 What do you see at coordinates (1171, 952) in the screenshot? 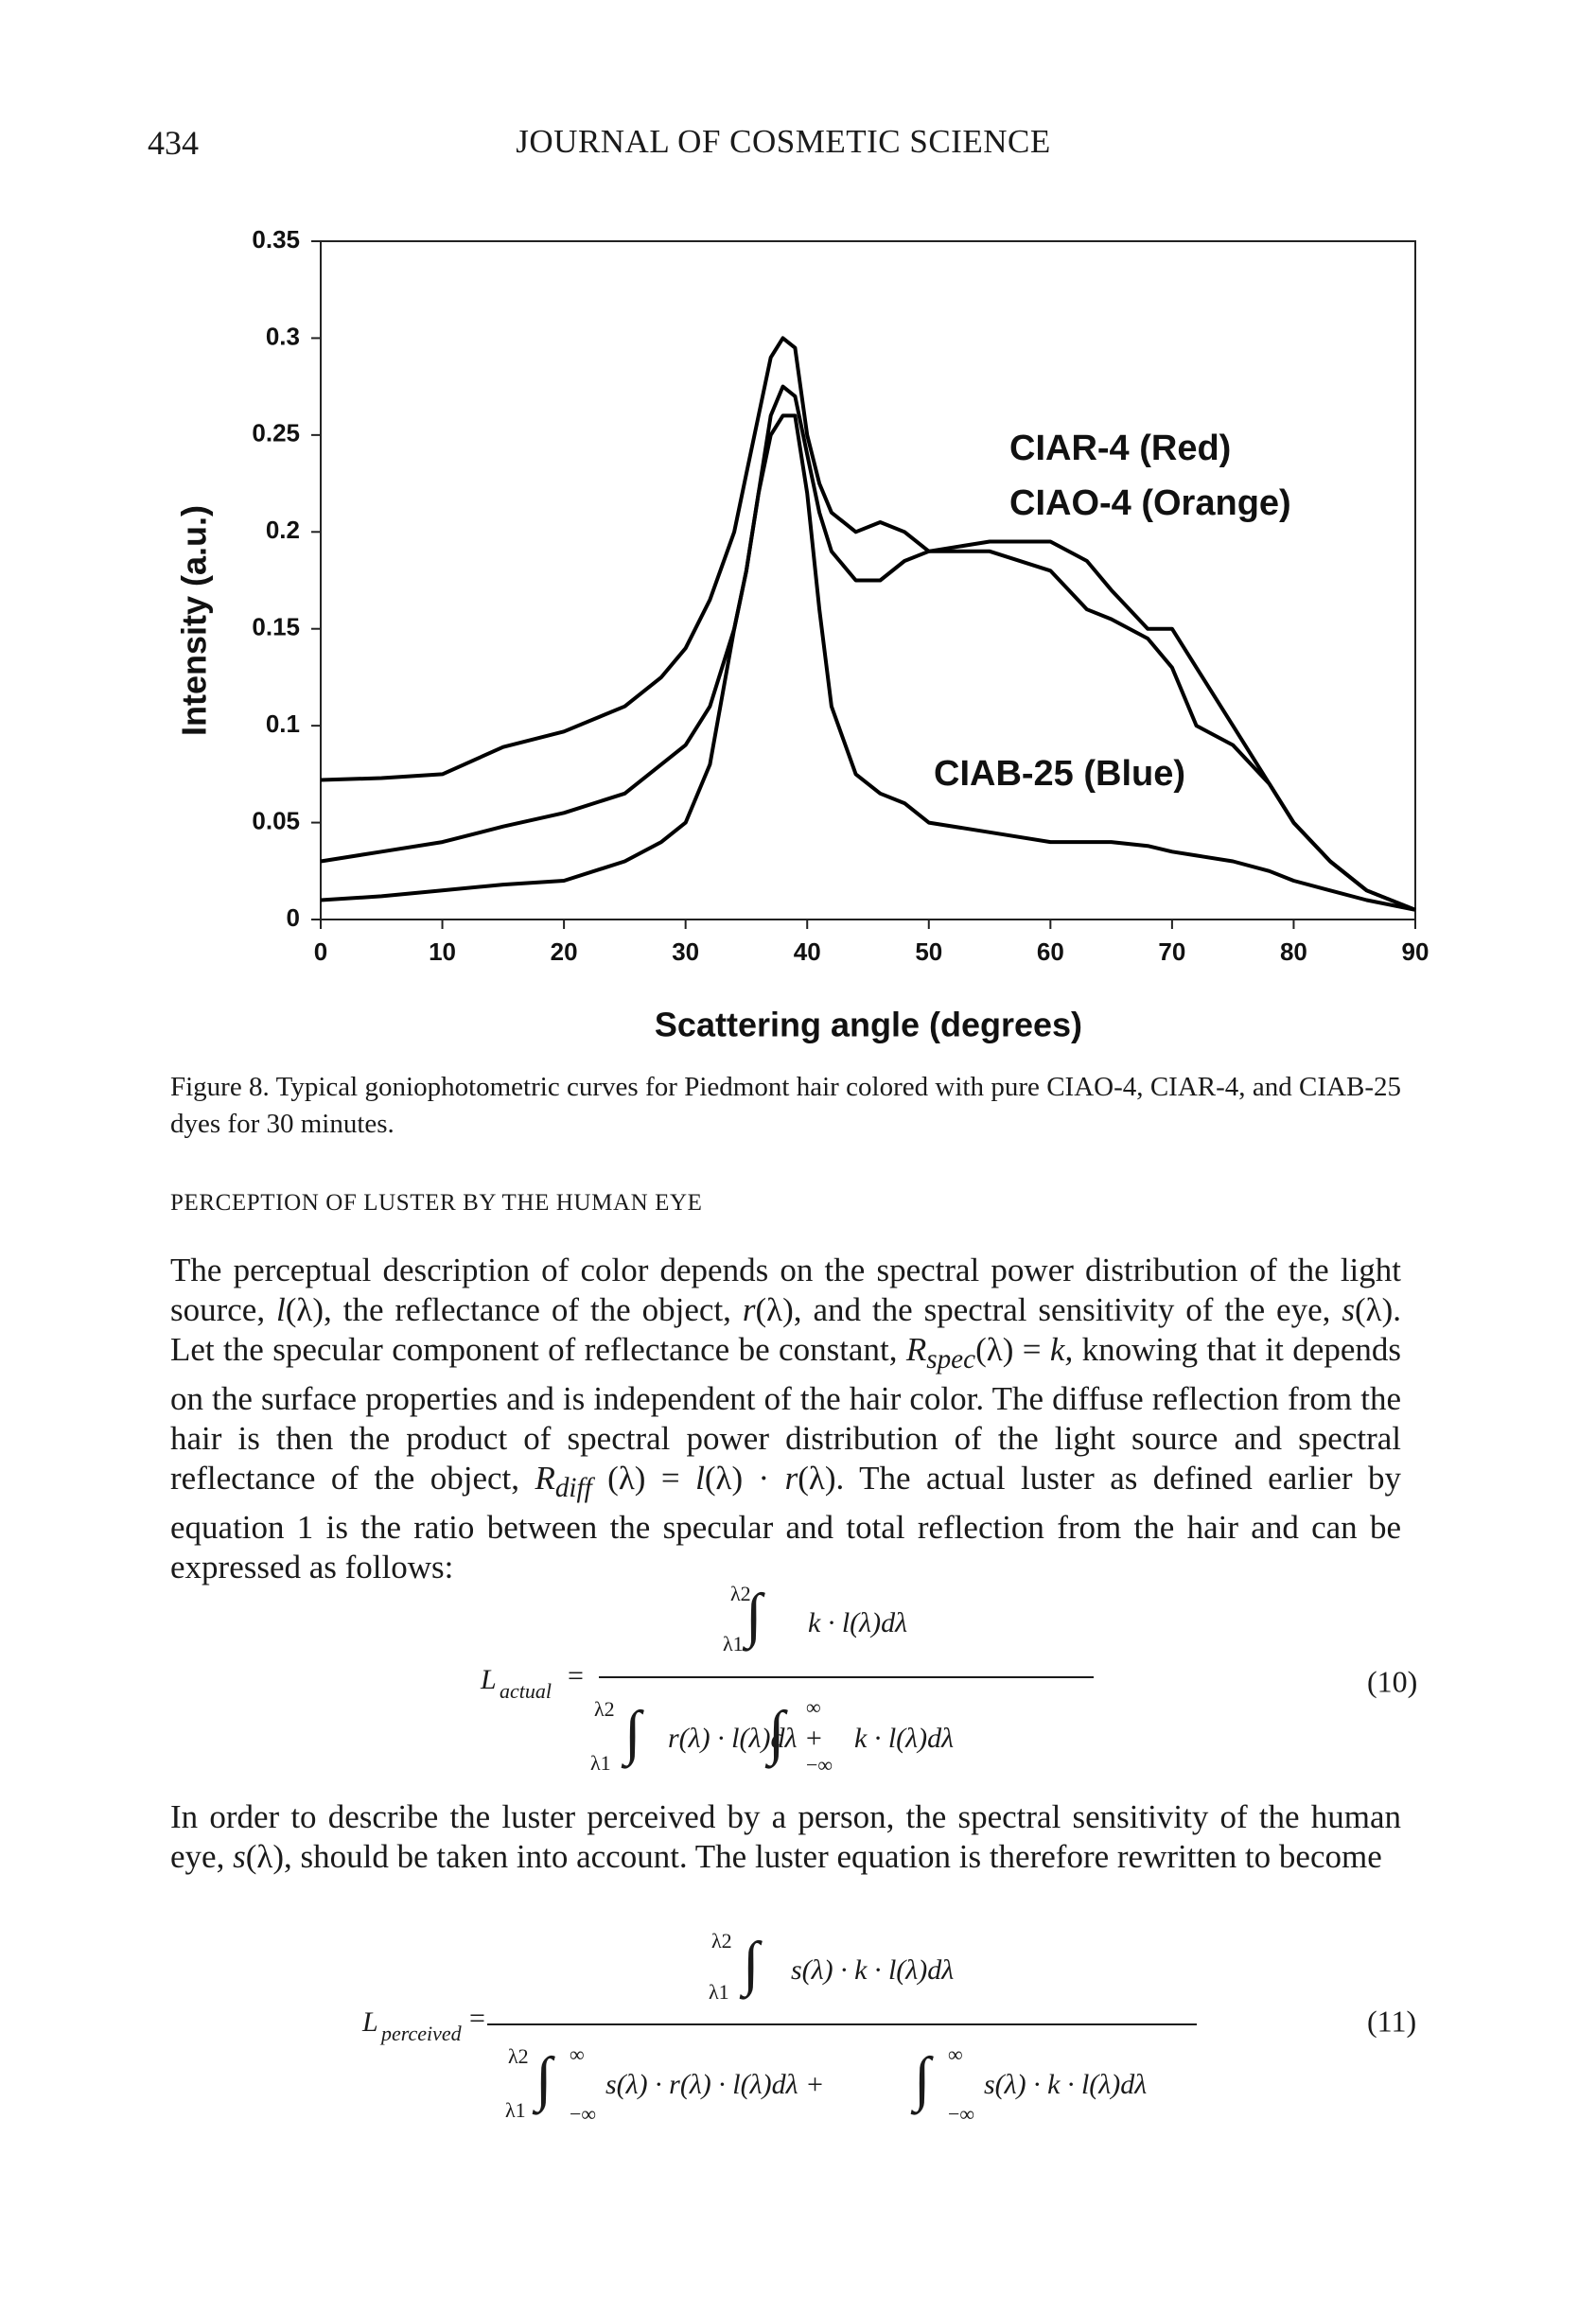
I see `x-tick-label: 70` at bounding box center [1171, 952].